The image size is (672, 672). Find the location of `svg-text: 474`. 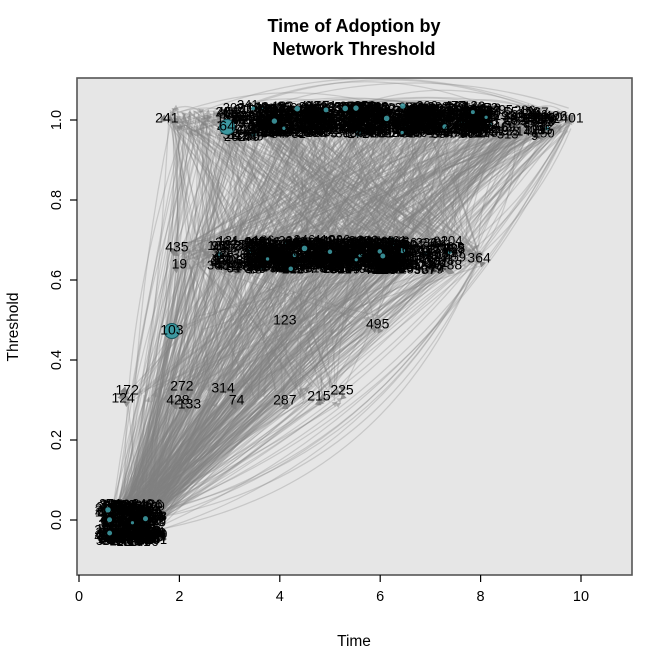

svg-text: 474 is located at coordinates (283, 109).